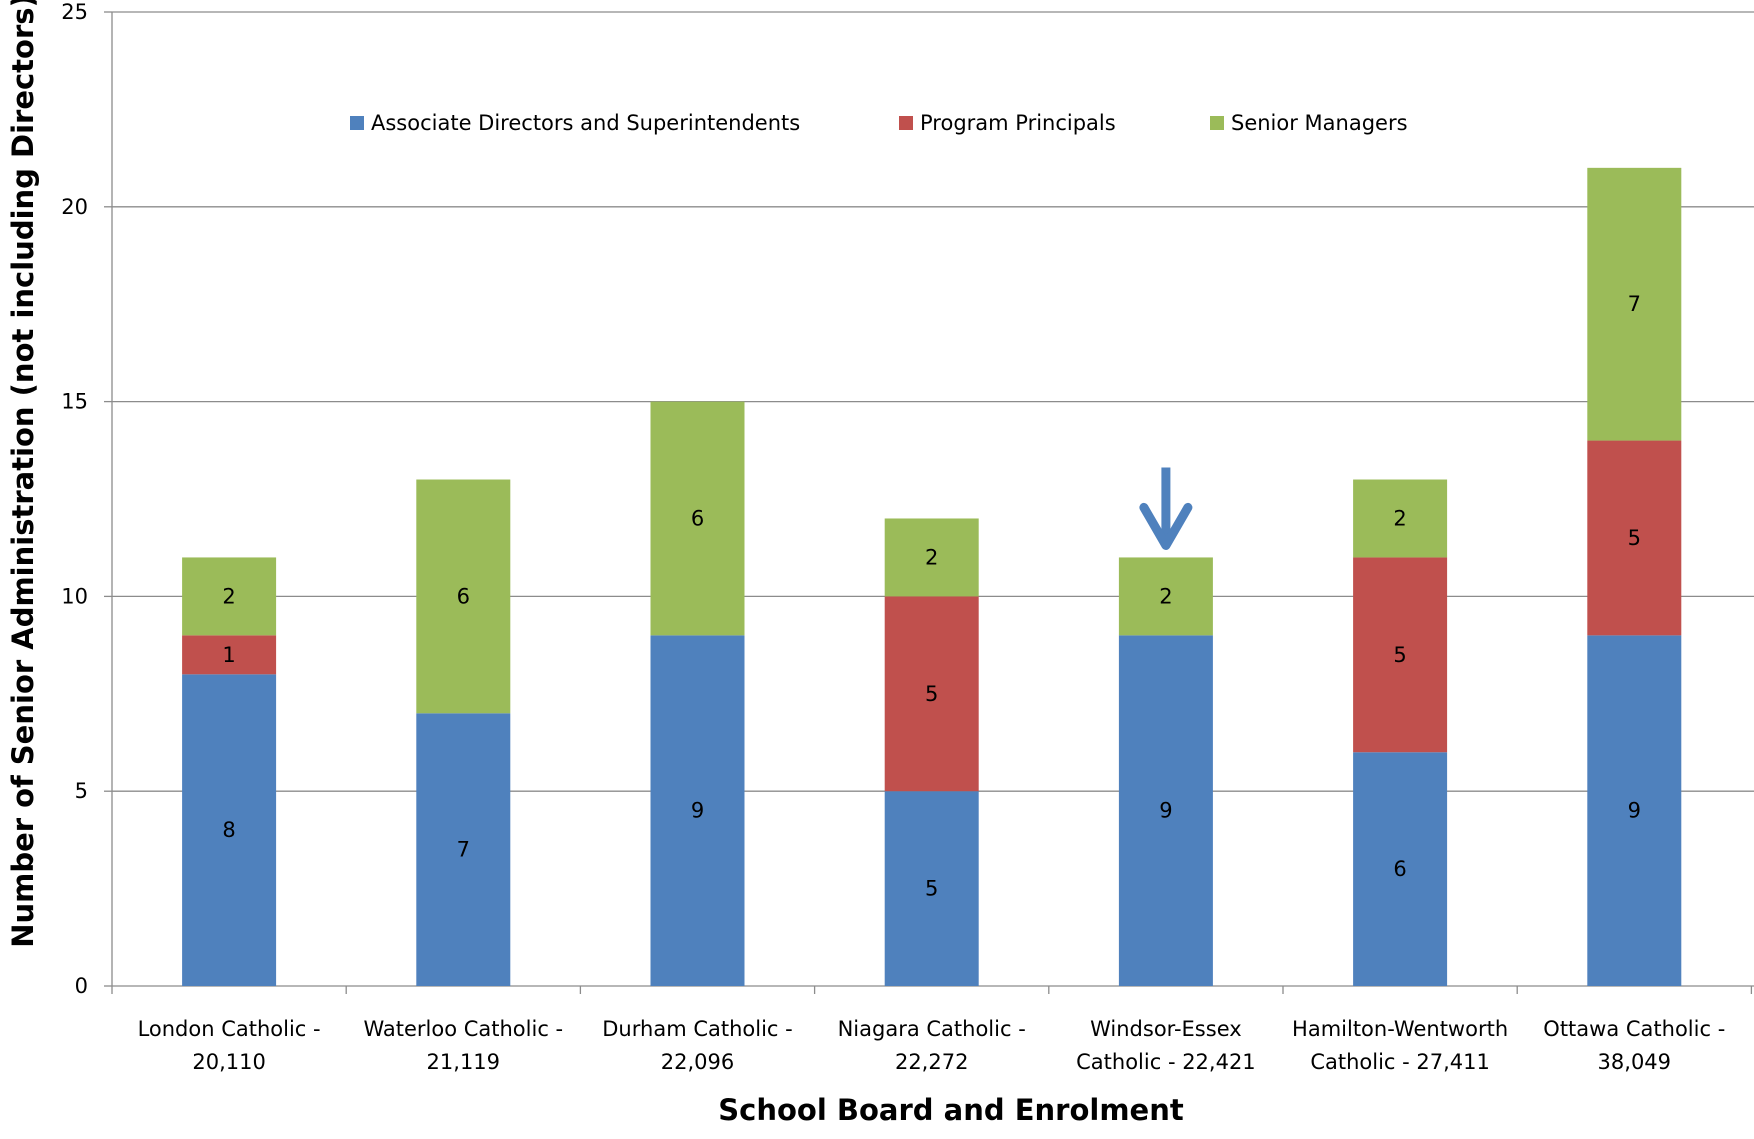 This screenshot has height=1139, width=1754. Describe the element at coordinates (1166, 1029) in the screenshot. I see `x-tick-label: Windsor-Essex` at that location.